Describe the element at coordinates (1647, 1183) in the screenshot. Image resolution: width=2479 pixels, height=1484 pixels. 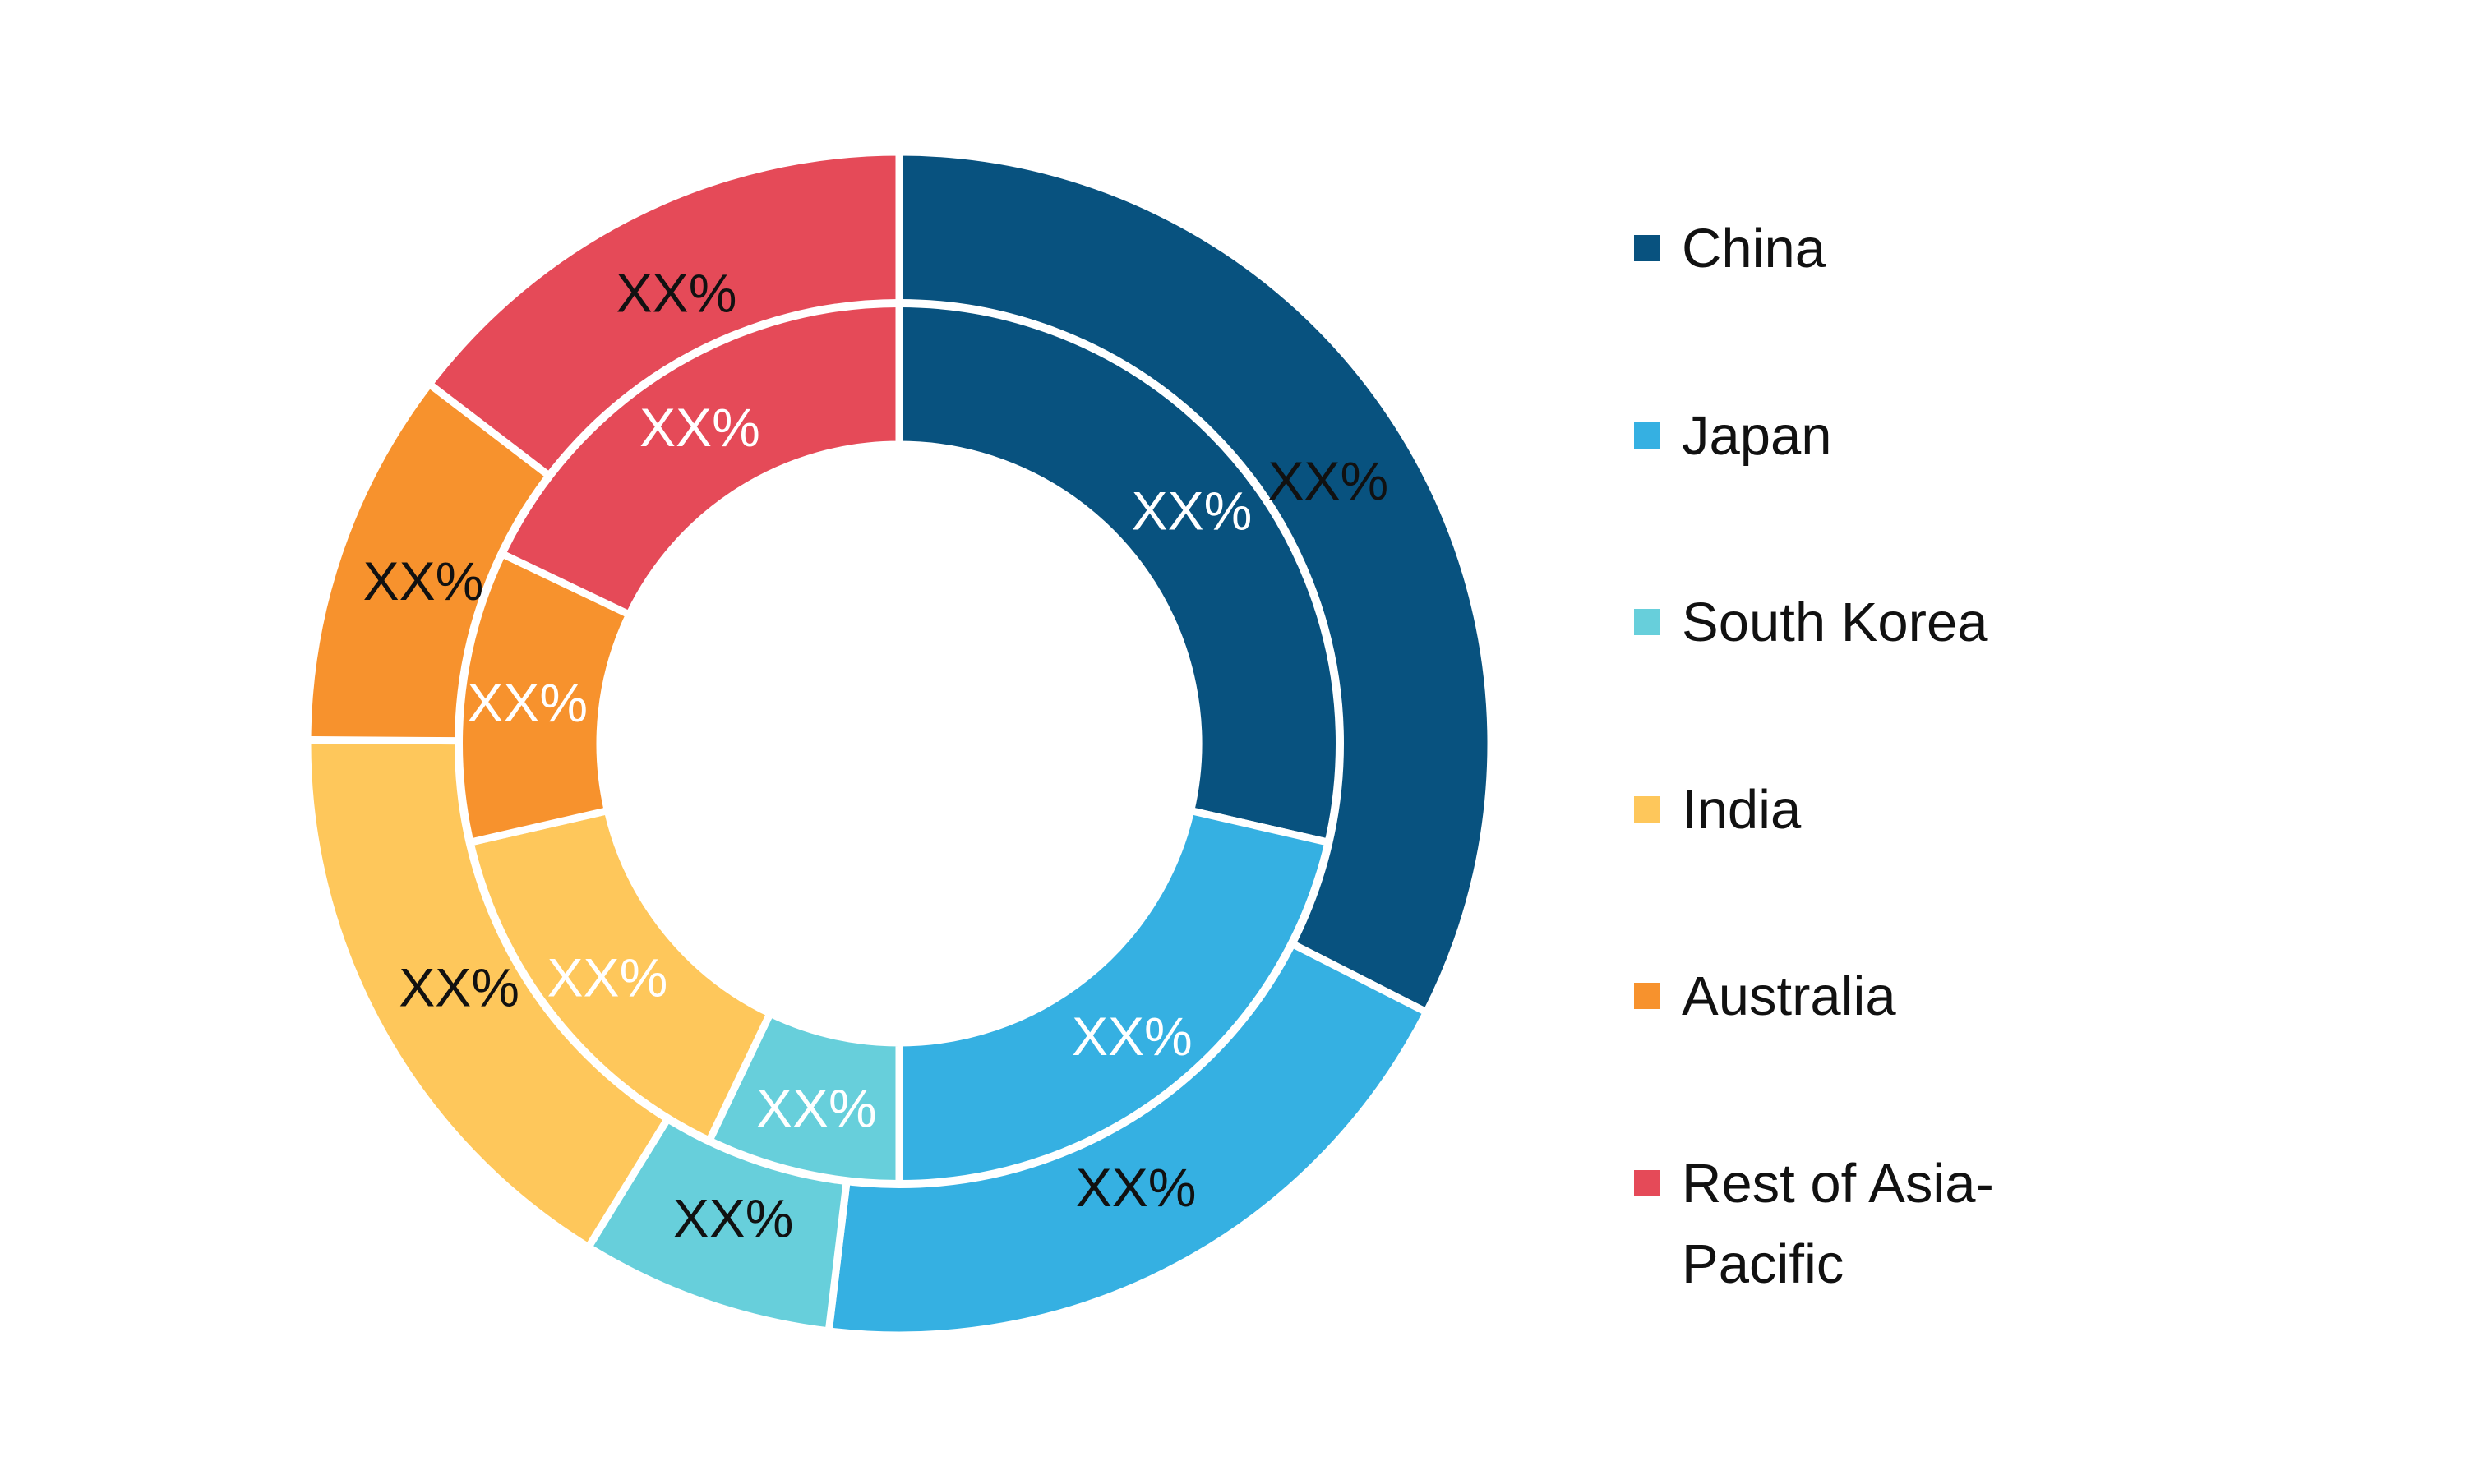
I see `legend-swatch-rest-of-asia-pacific` at that location.